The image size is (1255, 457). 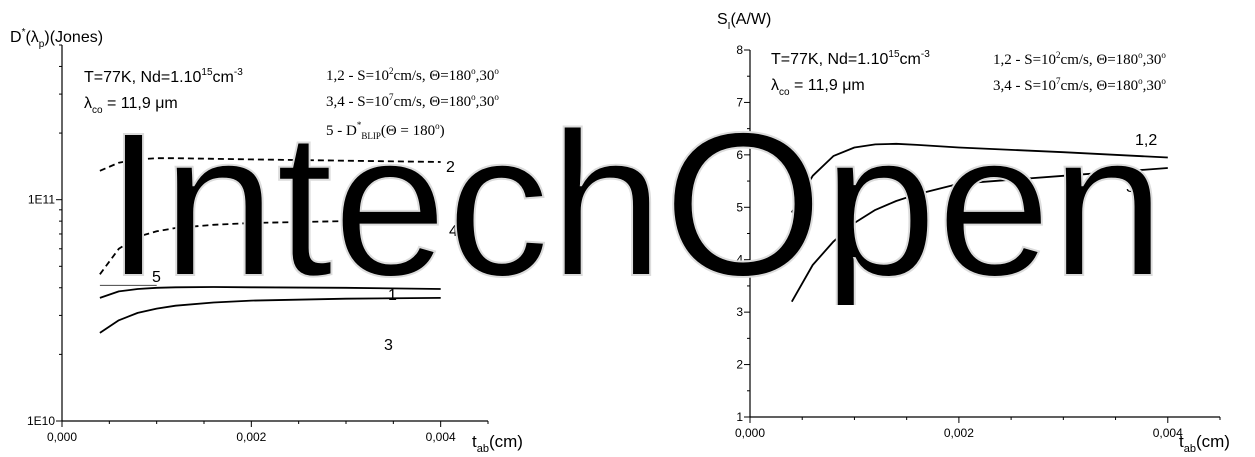 What do you see at coordinates (143, 77) in the screenshot?
I see `chart1-cond-a-text: T=77K, Nd=1.10` at bounding box center [143, 77].